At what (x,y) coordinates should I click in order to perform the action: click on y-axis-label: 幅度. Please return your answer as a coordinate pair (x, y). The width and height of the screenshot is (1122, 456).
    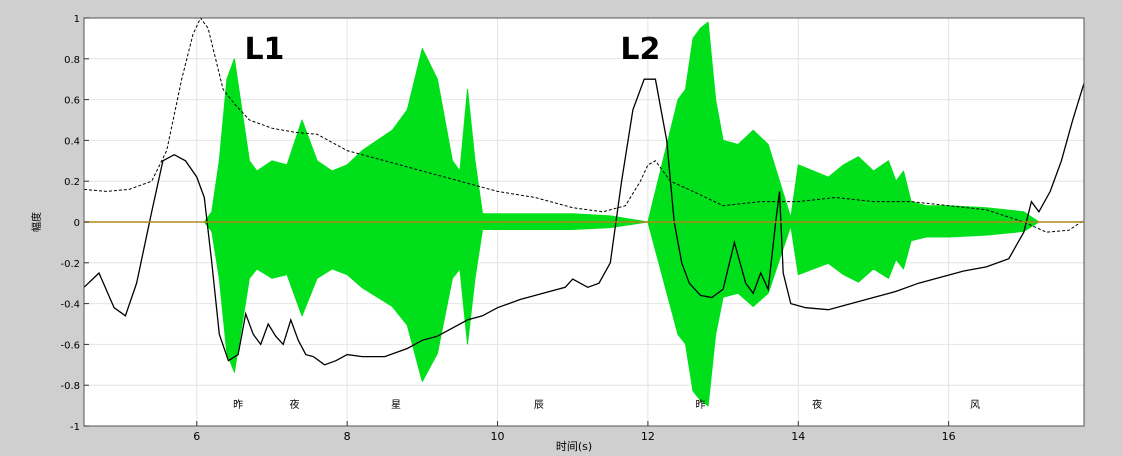
    Looking at the image, I should click on (36, 222).